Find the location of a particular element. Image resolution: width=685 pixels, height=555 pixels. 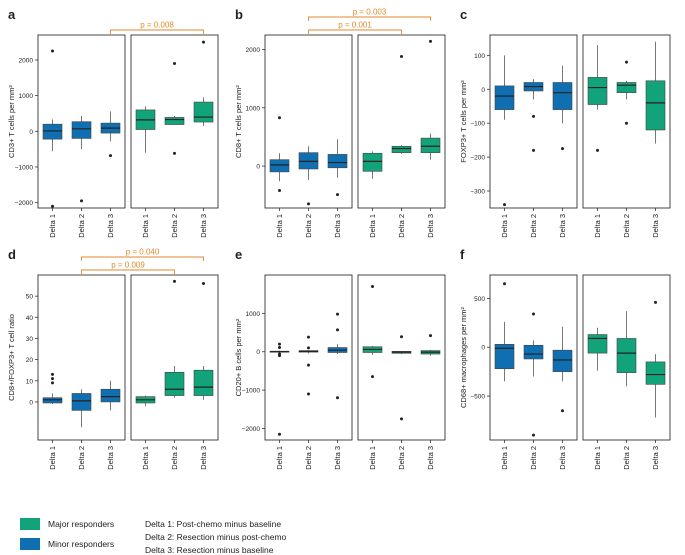

legend-delta-1: Delta 1: Post-chemo minus baseline is located at coordinates (213, 524).